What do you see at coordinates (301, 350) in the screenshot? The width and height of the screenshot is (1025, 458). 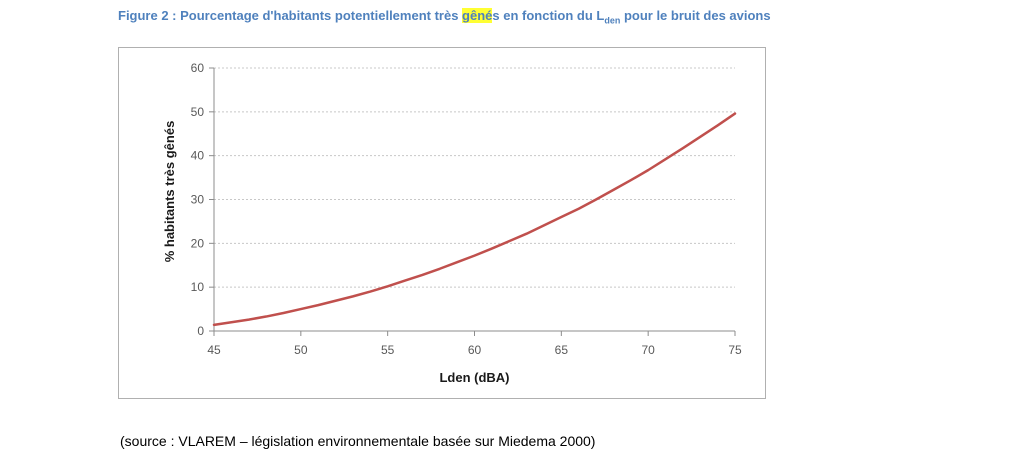 I see `x-tick-label: 50` at bounding box center [301, 350].